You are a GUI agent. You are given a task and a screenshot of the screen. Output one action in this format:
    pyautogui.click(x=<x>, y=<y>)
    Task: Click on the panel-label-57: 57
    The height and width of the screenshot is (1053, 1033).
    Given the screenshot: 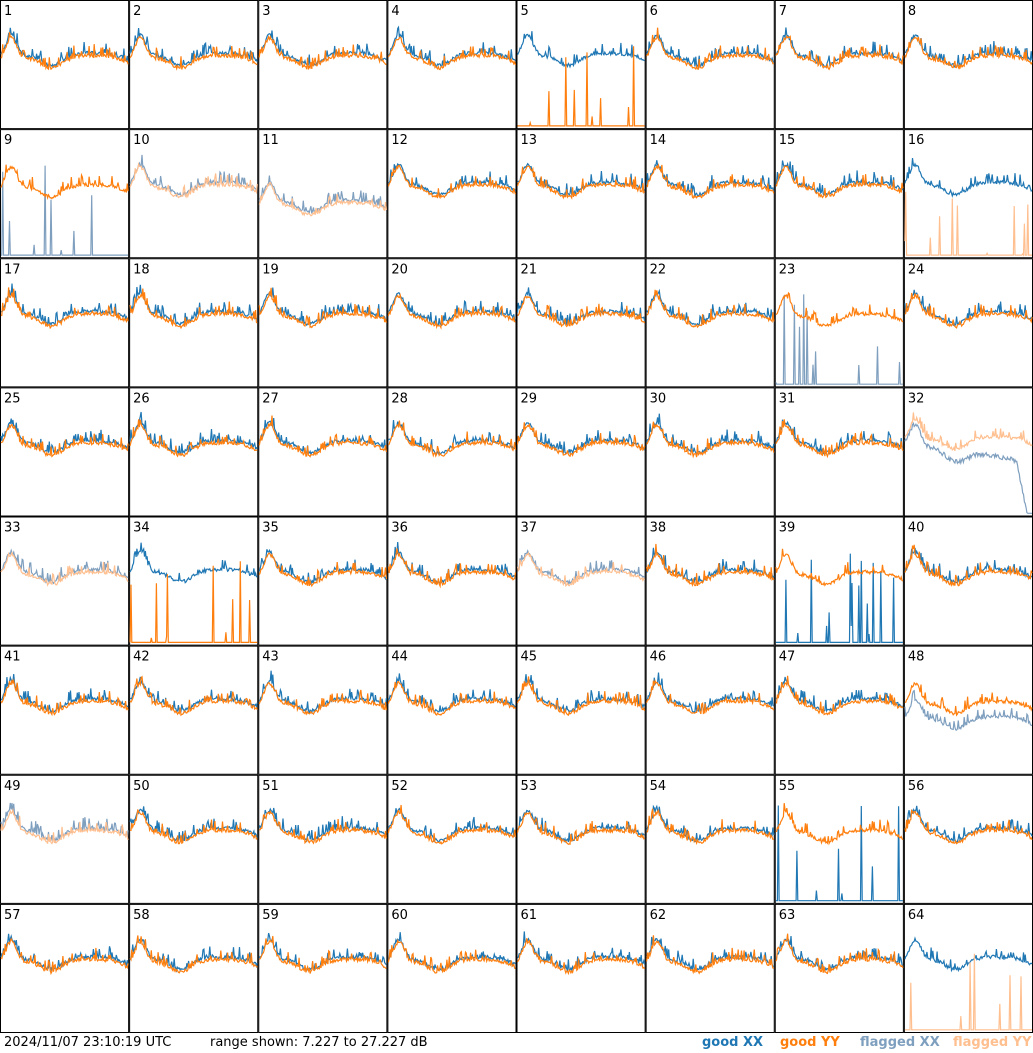 What is the action you would take?
    pyautogui.click(x=12, y=915)
    